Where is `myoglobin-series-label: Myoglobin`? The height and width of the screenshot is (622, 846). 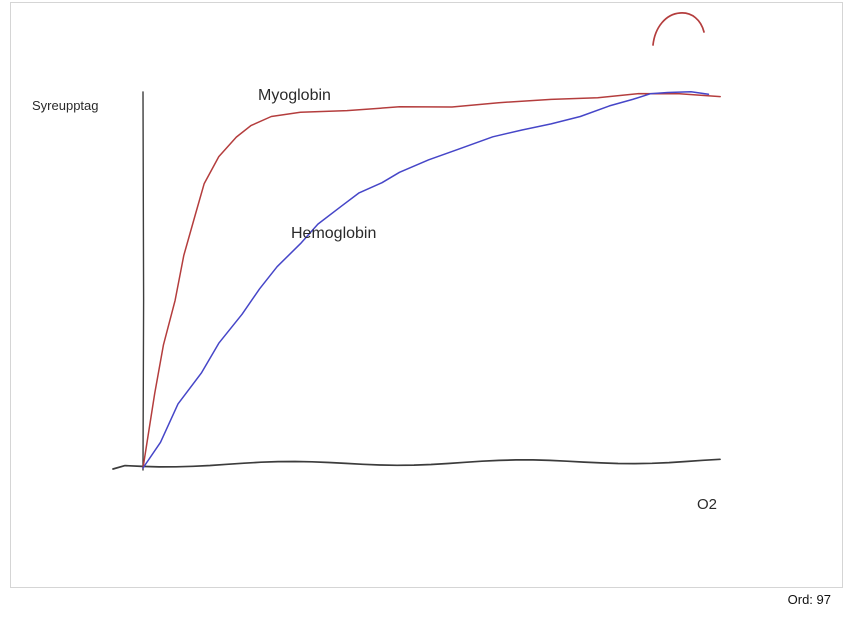
myoglobin-series-label: Myoglobin is located at coordinates (294, 95).